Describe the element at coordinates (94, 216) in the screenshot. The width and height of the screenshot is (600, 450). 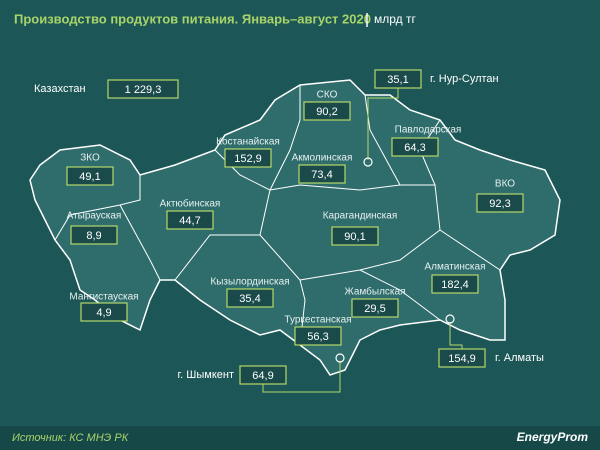
I see `region-name: Атырауская` at that location.